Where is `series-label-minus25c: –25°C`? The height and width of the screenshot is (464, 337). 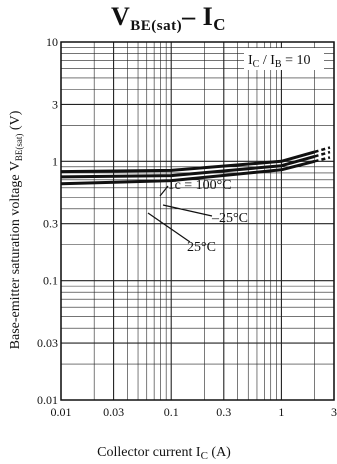
series-label-minus25c: –25°C is located at coordinates (229, 218).